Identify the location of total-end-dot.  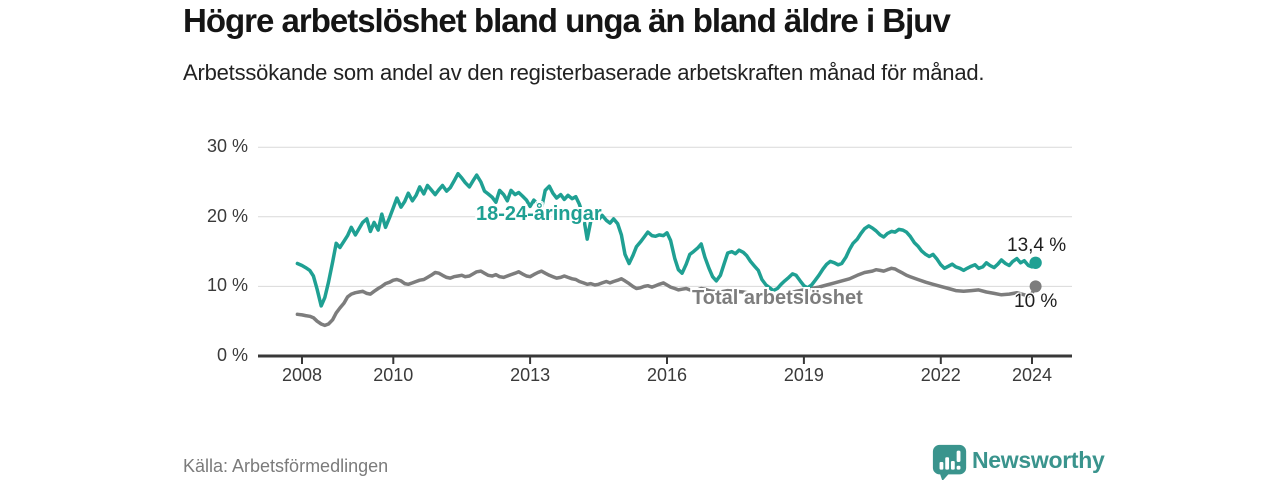
(1035, 286).